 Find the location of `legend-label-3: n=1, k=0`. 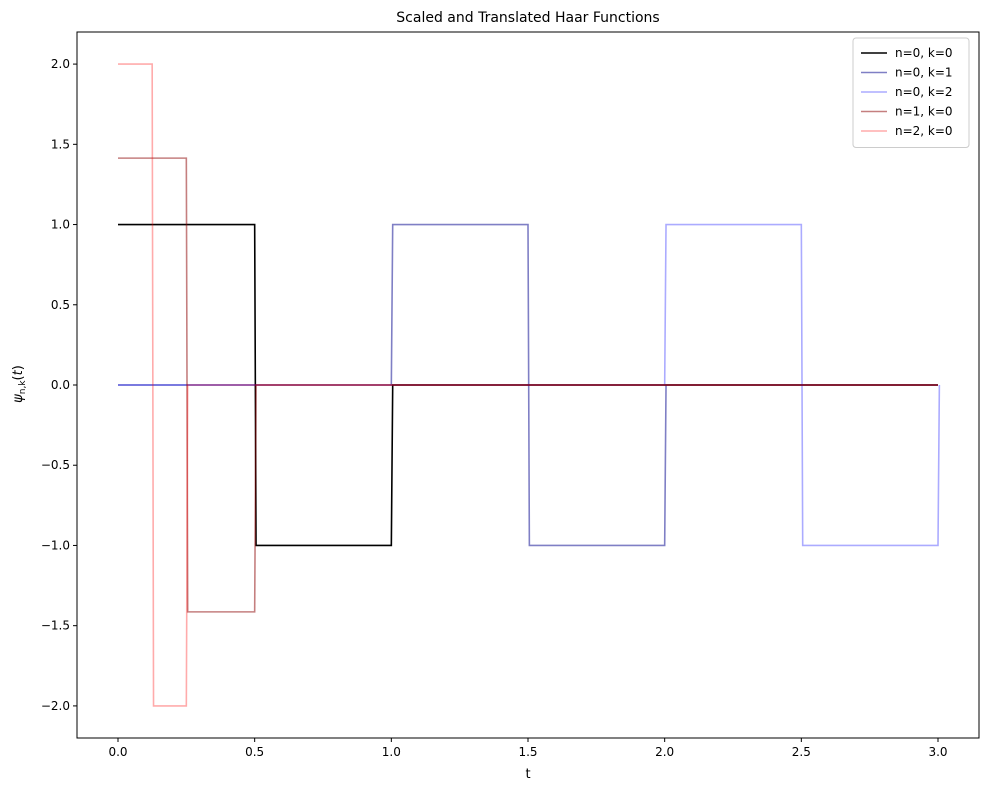

legend-label-3: n=1, k=0 is located at coordinates (924, 112).